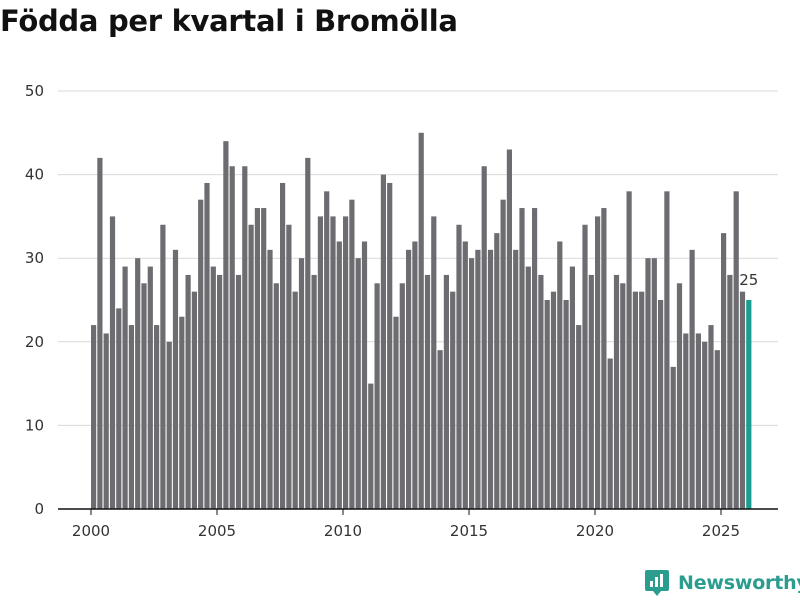 Image resolution: width=800 pixels, height=600 pixels. What do you see at coordinates (34, 258) in the screenshot?
I see `y-tick-label: 30` at bounding box center [34, 258].